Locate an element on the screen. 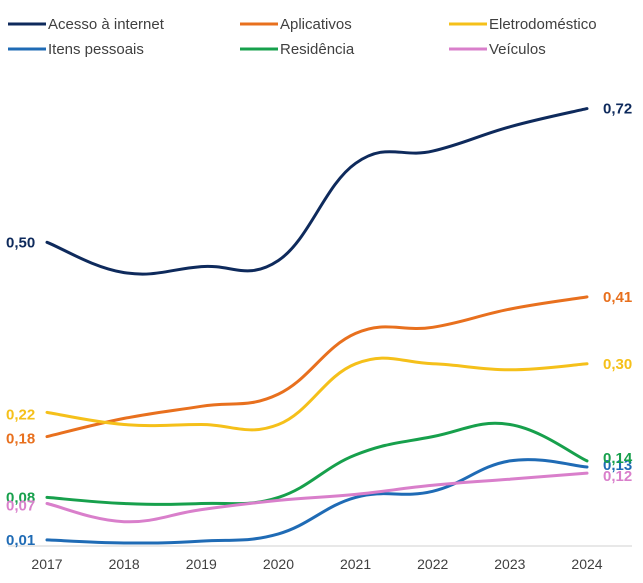  data-label-start: 0,50 is located at coordinates (20, 242).